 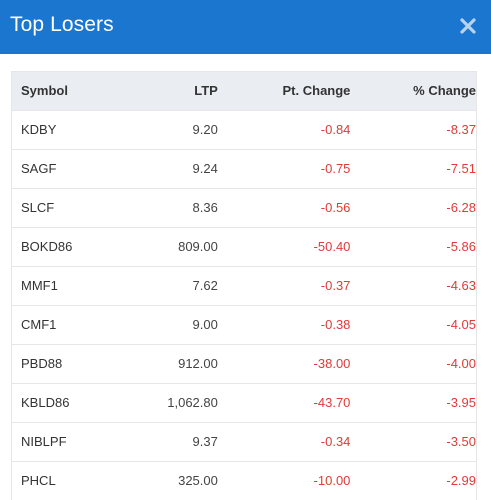 I want to click on table-header-row: Symbol LTP Pt. Change % Change, so click(x=244, y=91).